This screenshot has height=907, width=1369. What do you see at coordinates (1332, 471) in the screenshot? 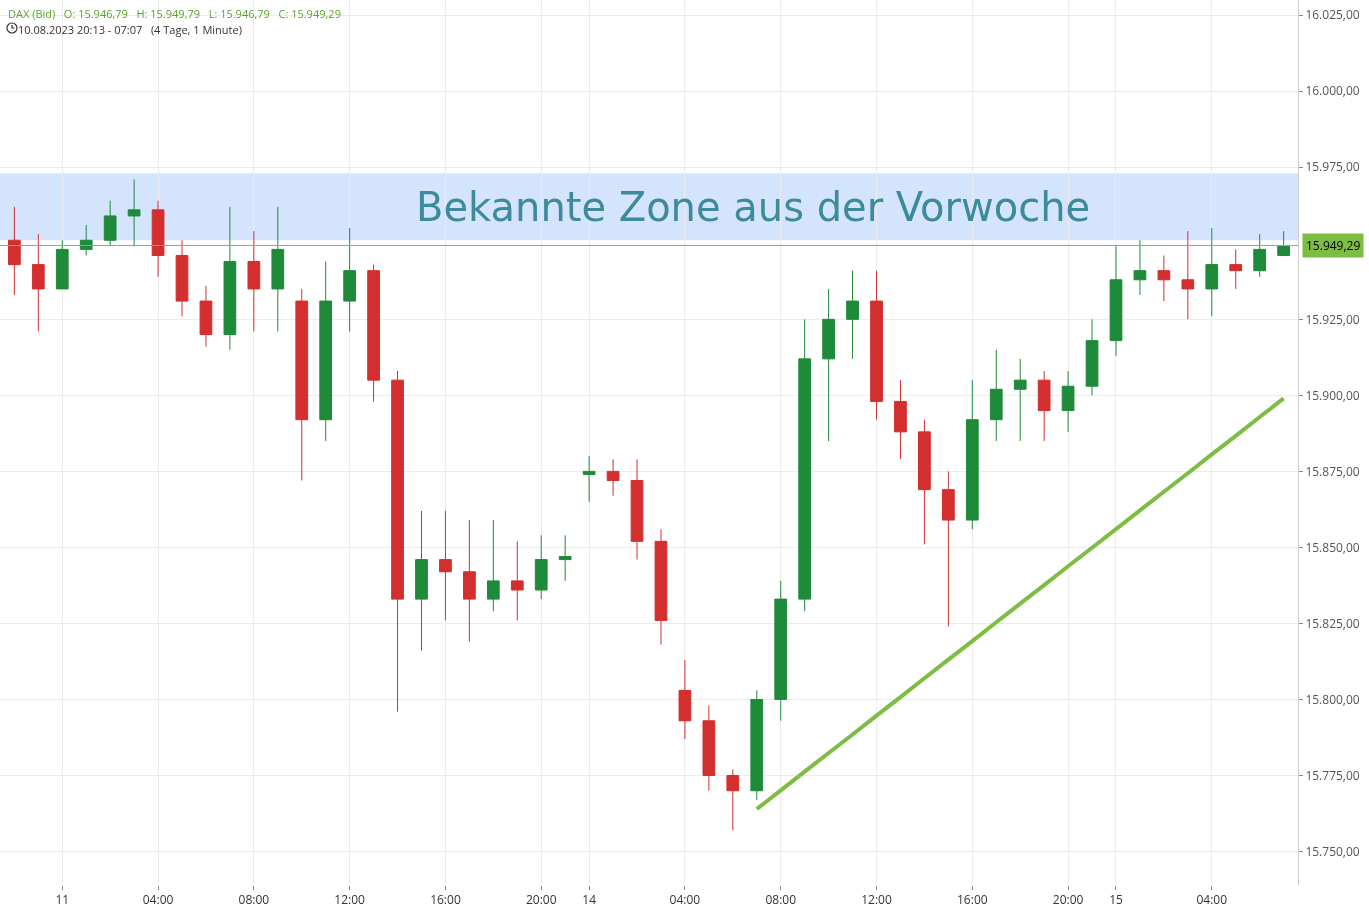
I see `y-tick-label: 15.875,00` at bounding box center [1332, 471].